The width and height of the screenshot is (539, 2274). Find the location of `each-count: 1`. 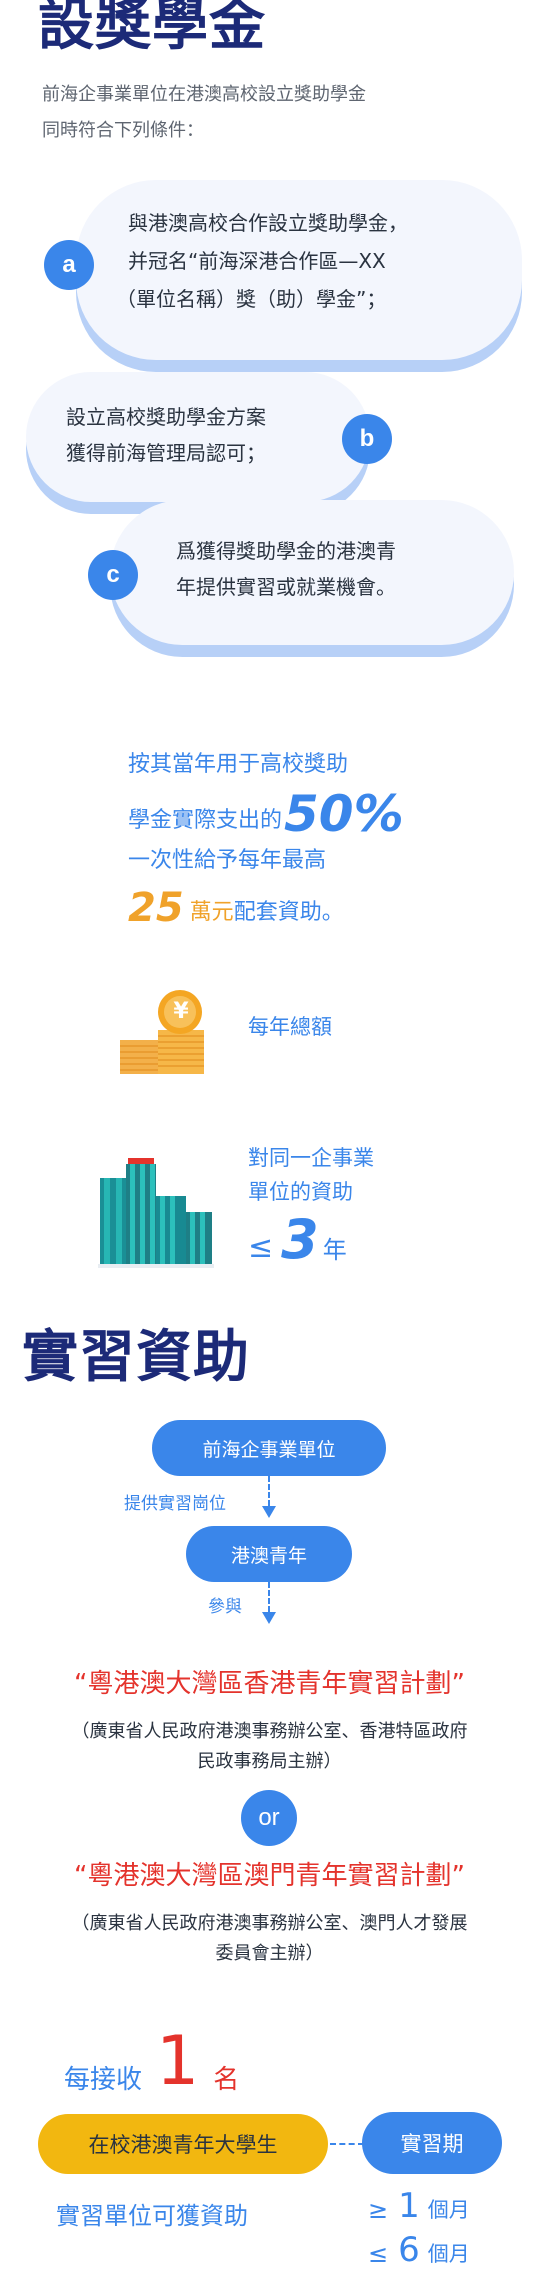

each-count: 1 is located at coordinates (178, 2061).